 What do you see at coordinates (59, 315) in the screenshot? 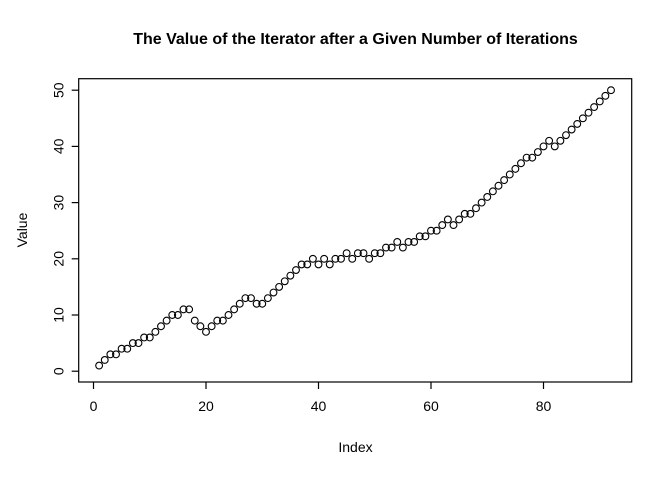
I see `y-tick-label: 10` at bounding box center [59, 315].